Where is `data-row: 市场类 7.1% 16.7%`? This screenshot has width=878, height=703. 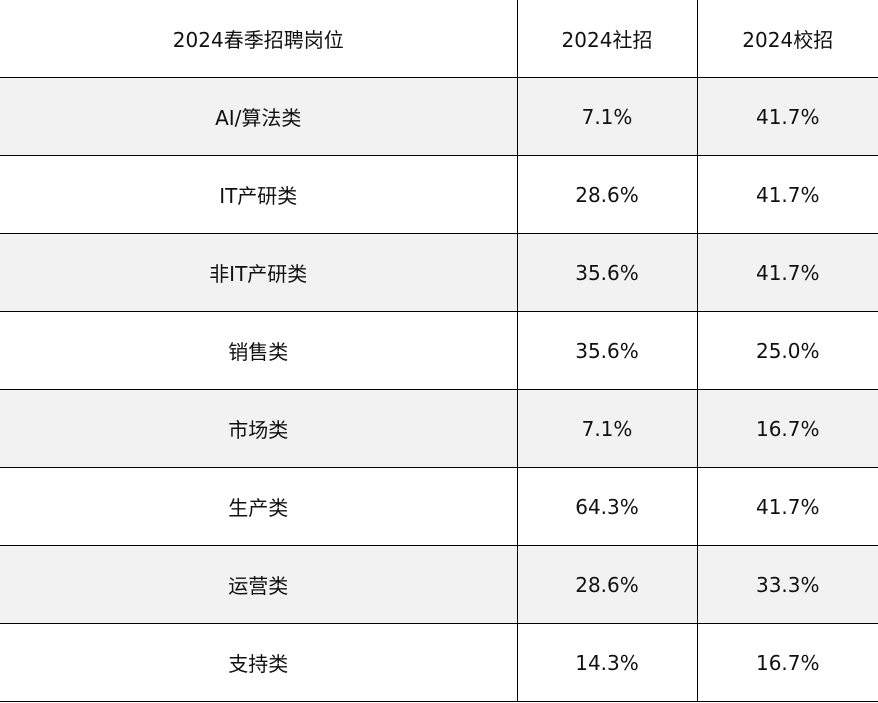 data-row: 市场类 7.1% 16.7% is located at coordinates (439, 428).